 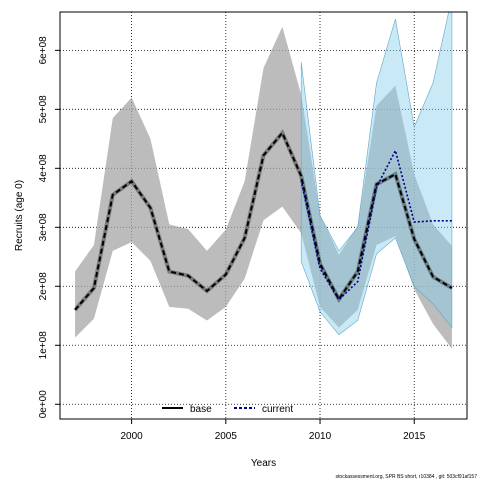 What do you see at coordinates (43, 168) in the screenshot?
I see `y-tick-label: 4e+08` at bounding box center [43, 168].